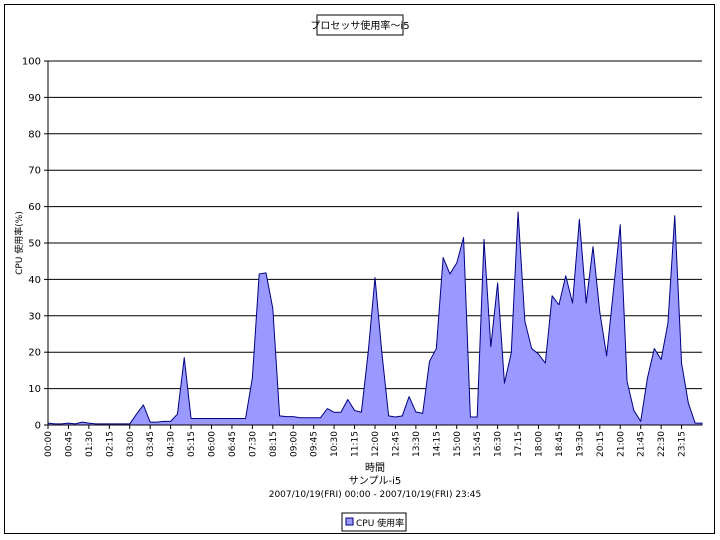  What do you see at coordinates (540, 444) in the screenshot?
I see `x-tick-label: 18:00` at bounding box center [540, 444].